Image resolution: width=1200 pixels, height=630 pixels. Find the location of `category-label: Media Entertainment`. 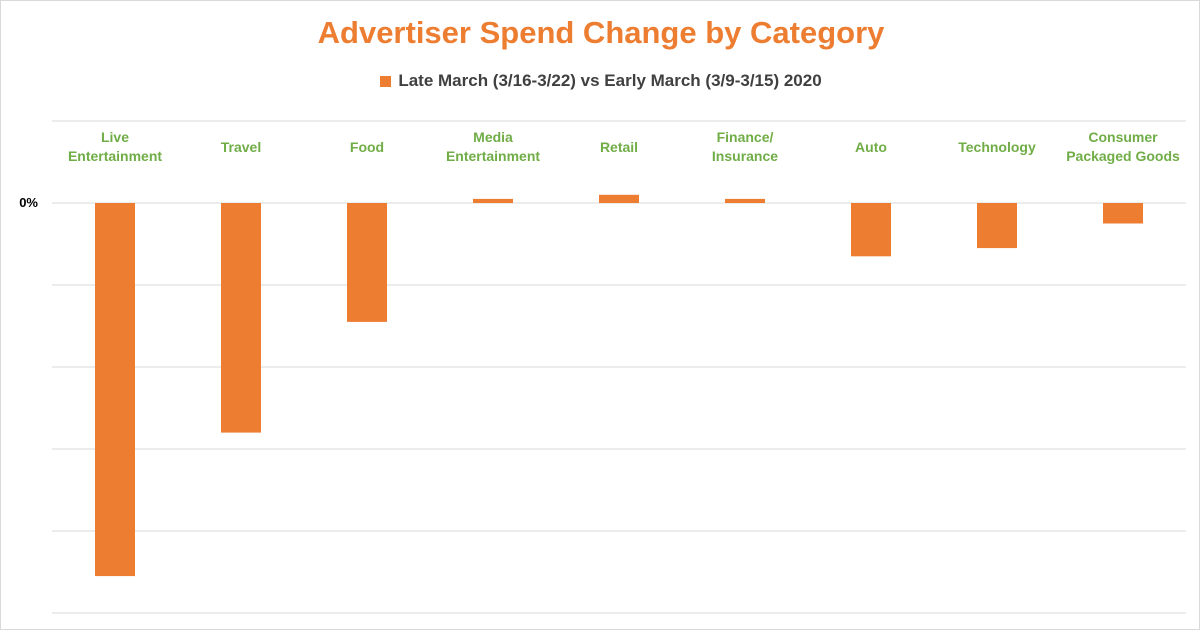

category-label: Media Entertainment is located at coordinates (493, 146).